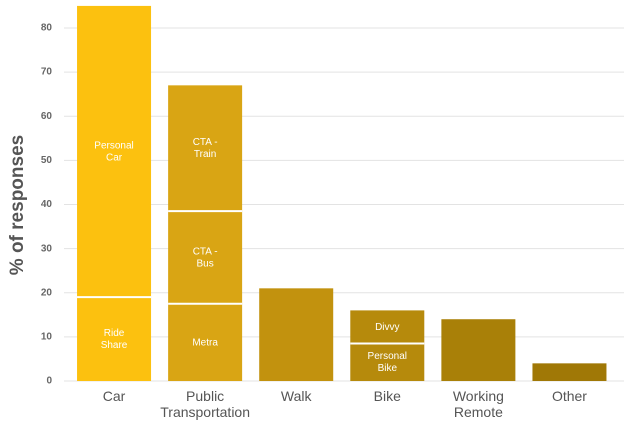 Image resolution: width=634 pixels, height=424 pixels. Describe the element at coordinates (478, 396) in the screenshot. I see `x-tick-label-line: Working` at that location.